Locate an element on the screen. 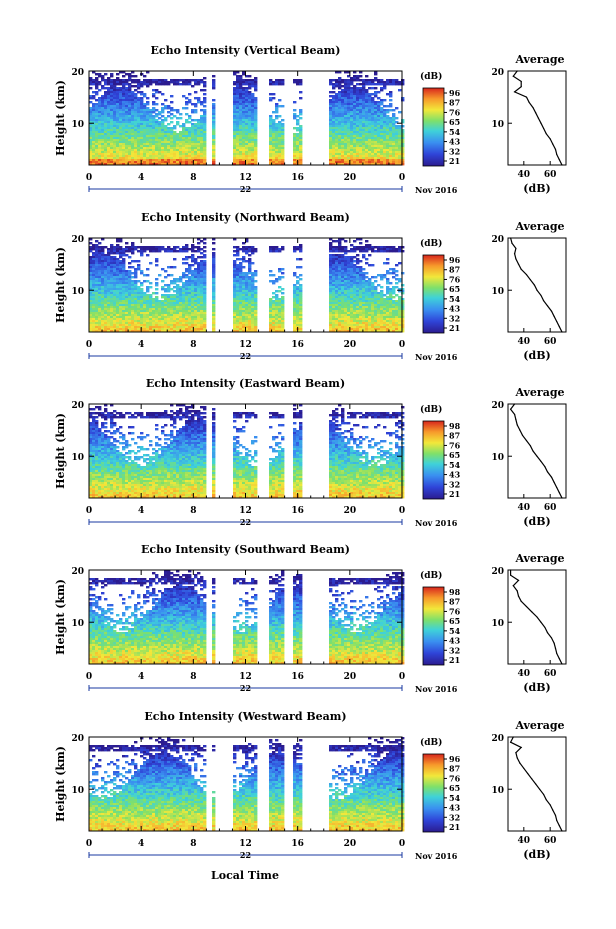 The height and width of the screenshot is (929, 616). colorbar-tick-label: 21 is located at coordinates (454, 161).